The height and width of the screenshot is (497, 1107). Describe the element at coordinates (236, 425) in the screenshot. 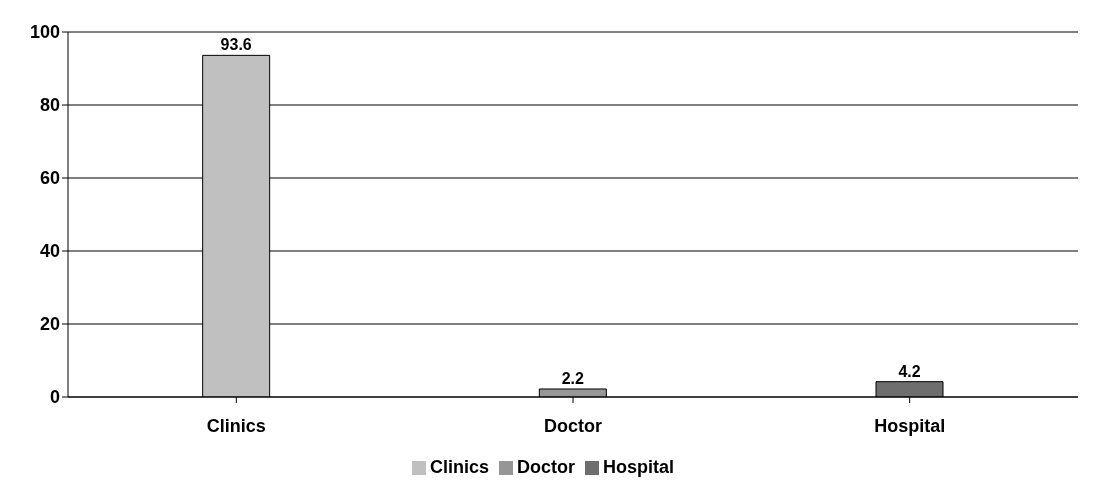

I see `x-tick-label: Clinics` at that location.